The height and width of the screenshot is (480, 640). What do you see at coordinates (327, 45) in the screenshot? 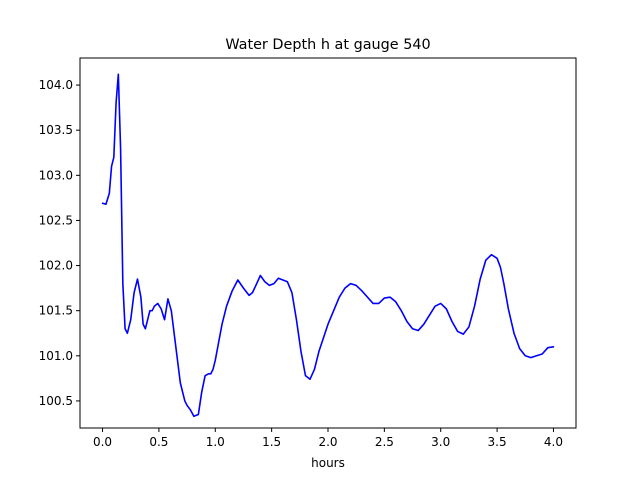
I see `chart-title: Water Depth h at gauge 540` at bounding box center [327, 45].